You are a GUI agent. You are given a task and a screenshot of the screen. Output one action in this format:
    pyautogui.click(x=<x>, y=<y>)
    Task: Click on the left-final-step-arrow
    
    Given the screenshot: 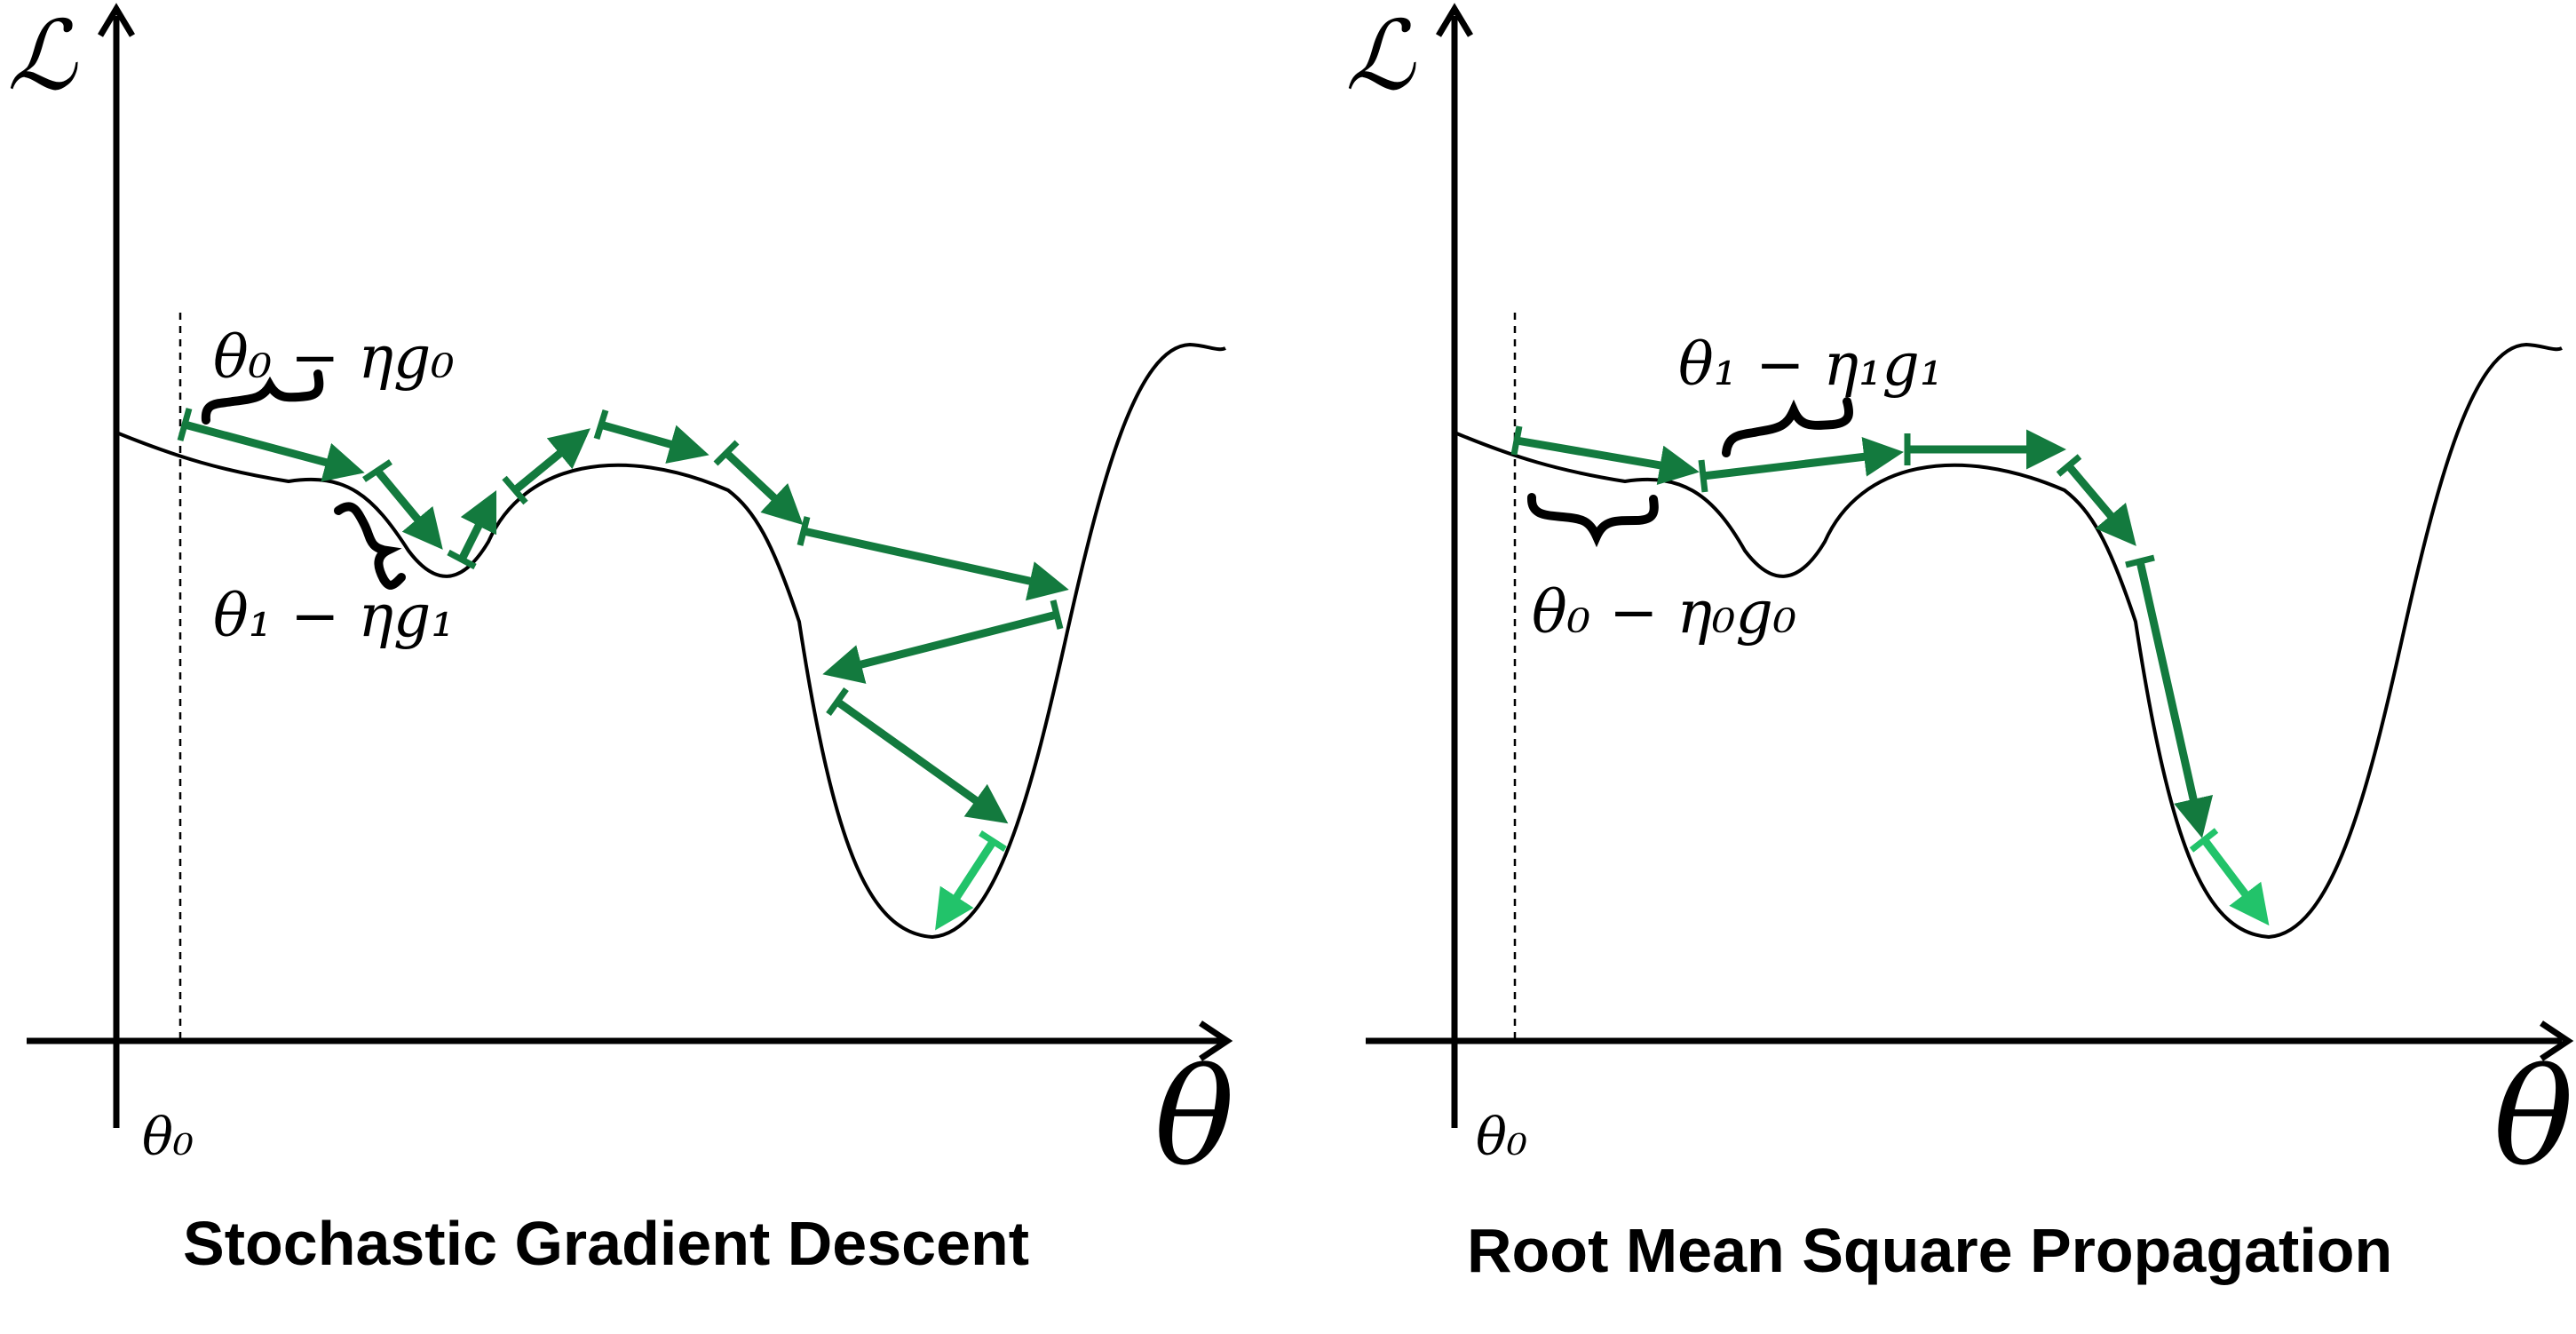 What is the action you would take?
    pyautogui.click(x=966, y=883)
    